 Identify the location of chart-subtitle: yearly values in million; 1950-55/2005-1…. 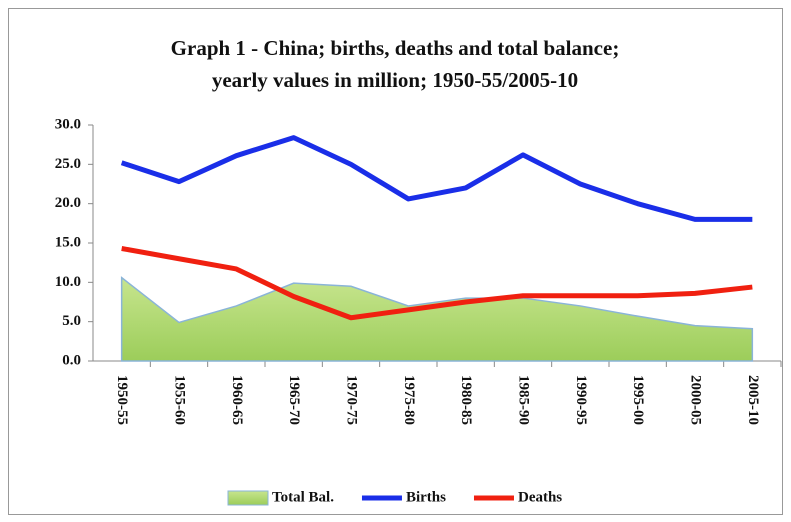
(395, 80).